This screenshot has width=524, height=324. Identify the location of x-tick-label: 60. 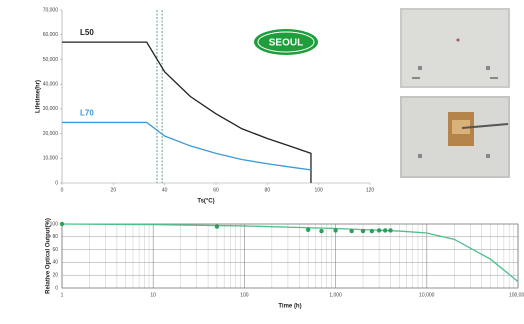
(216, 190).